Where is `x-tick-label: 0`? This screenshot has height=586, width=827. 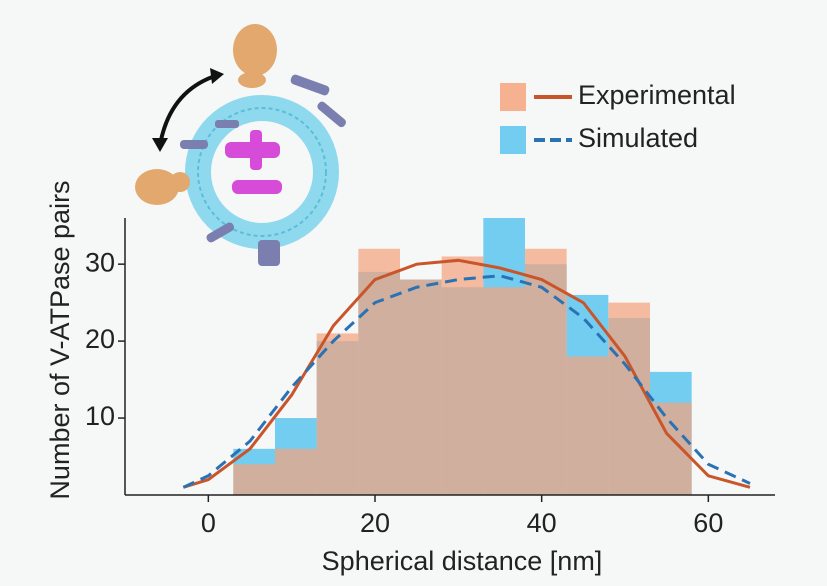
x-tick-label: 0 is located at coordinates (208, 523).